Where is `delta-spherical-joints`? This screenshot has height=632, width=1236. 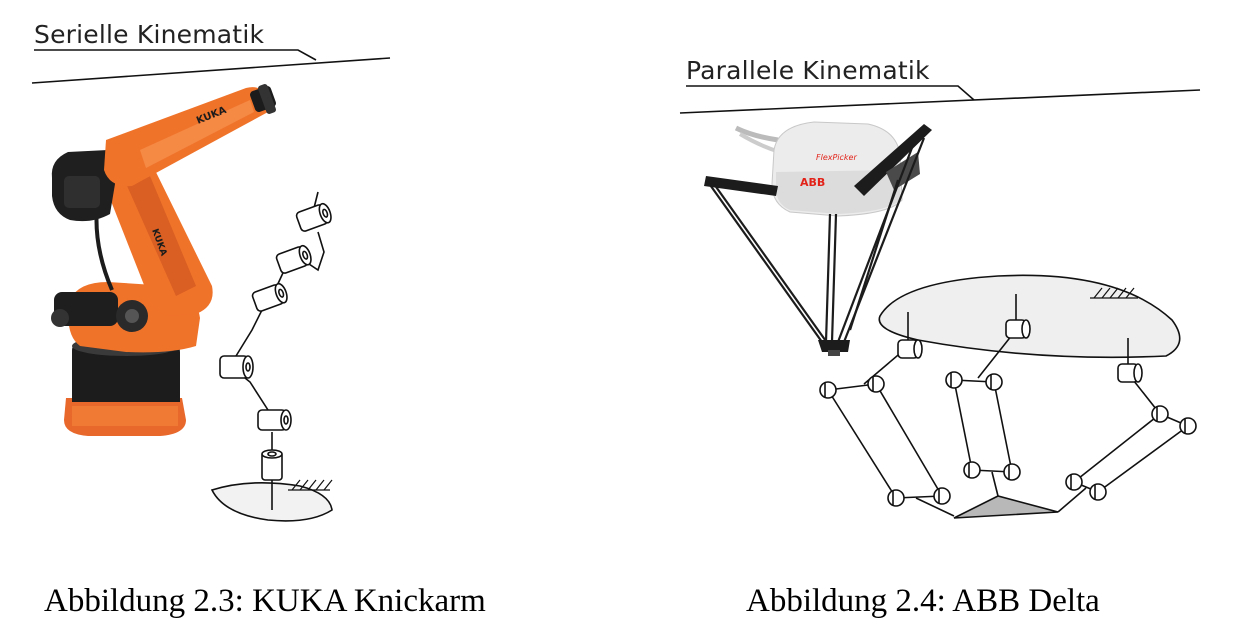 delta-spherical-joints is located at coordinates (1008, 439).